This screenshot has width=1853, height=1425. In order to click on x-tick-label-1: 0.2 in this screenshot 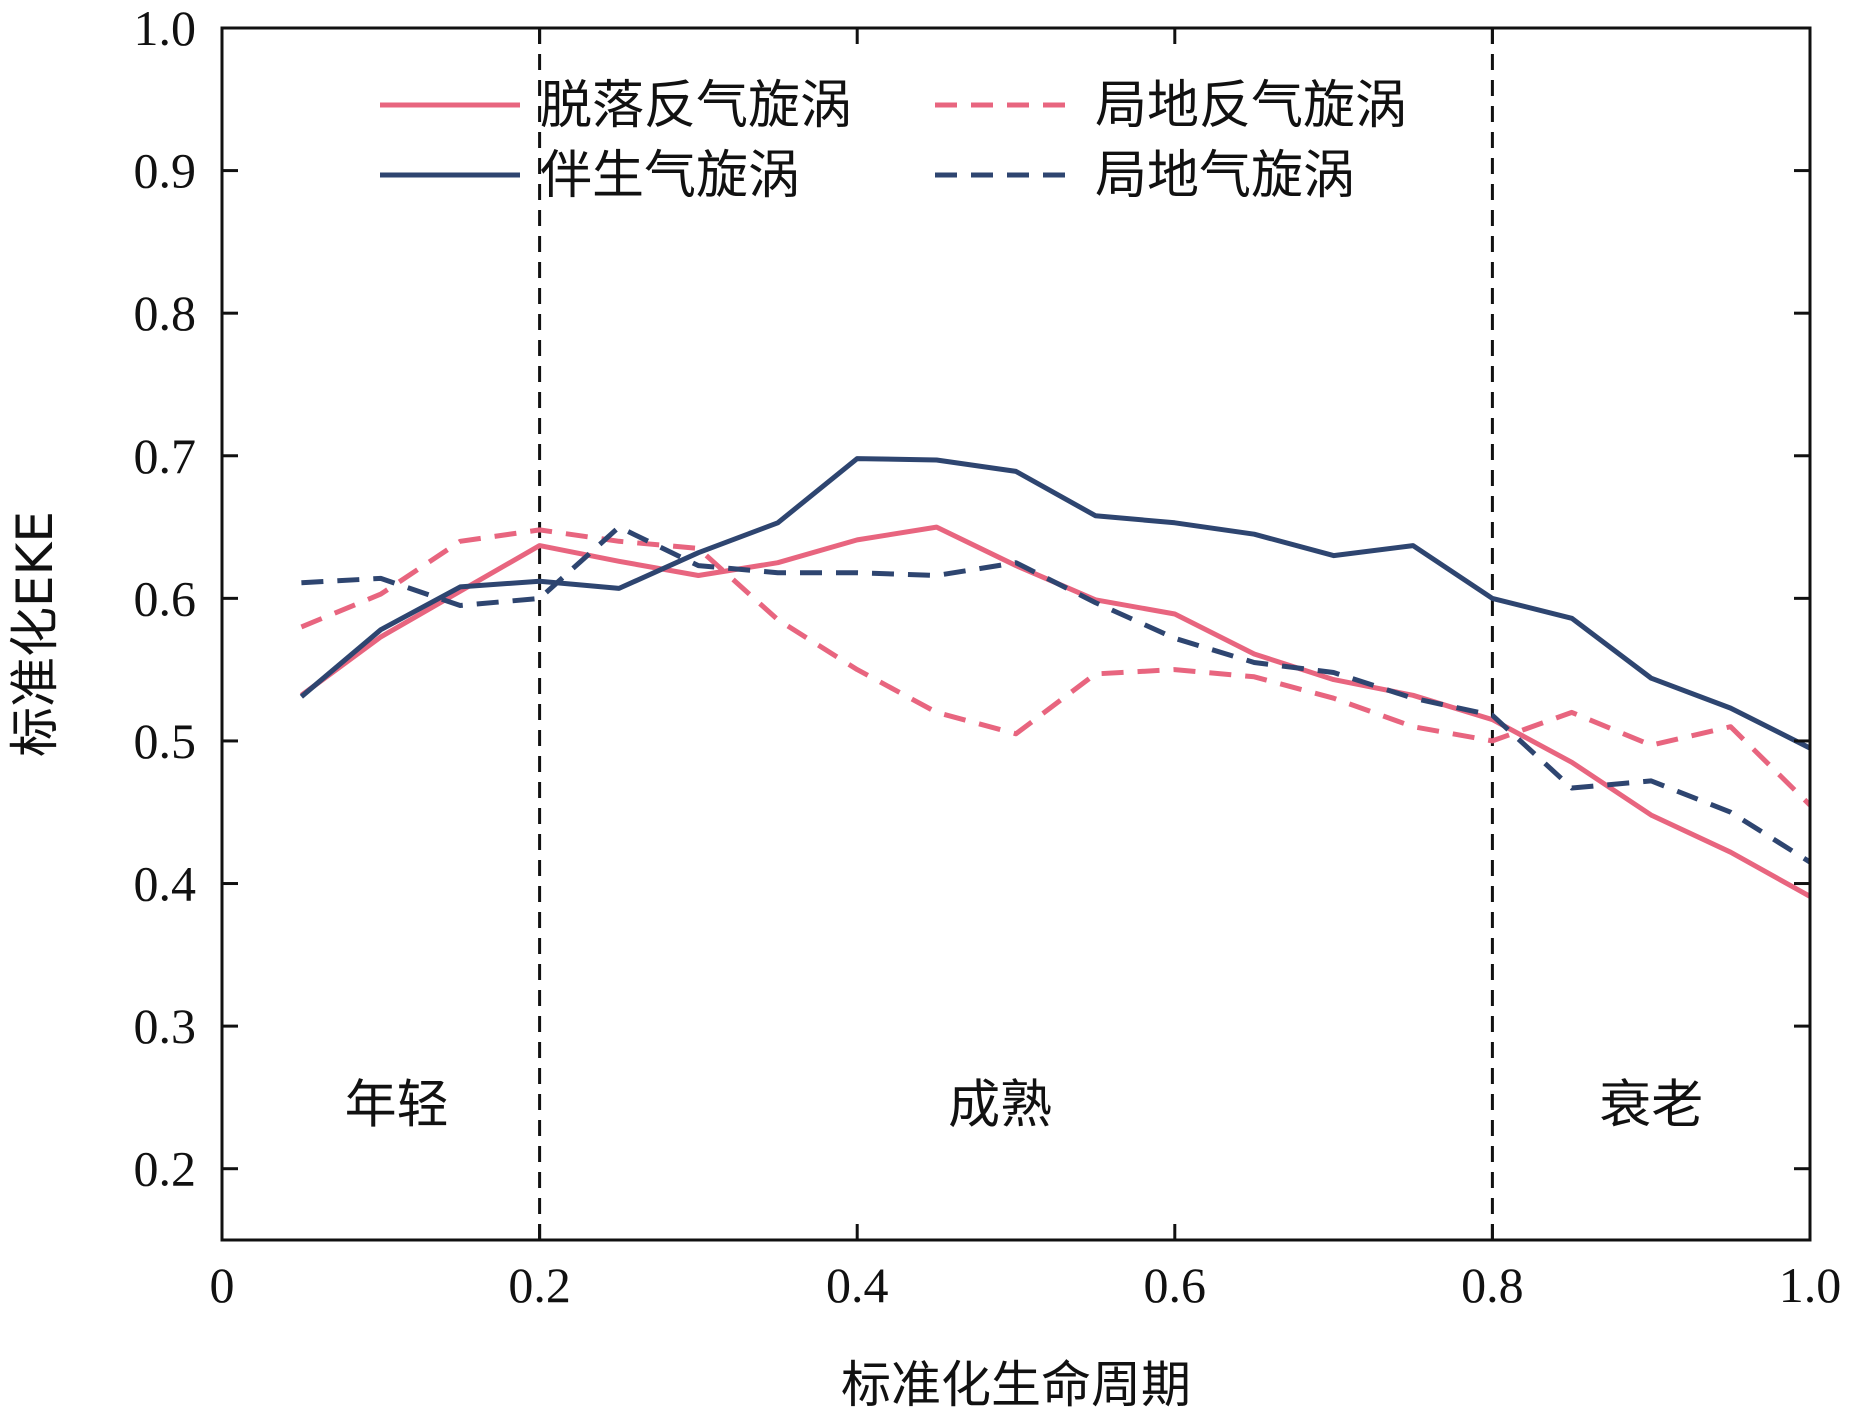, I will do `click(539, 1285)`.